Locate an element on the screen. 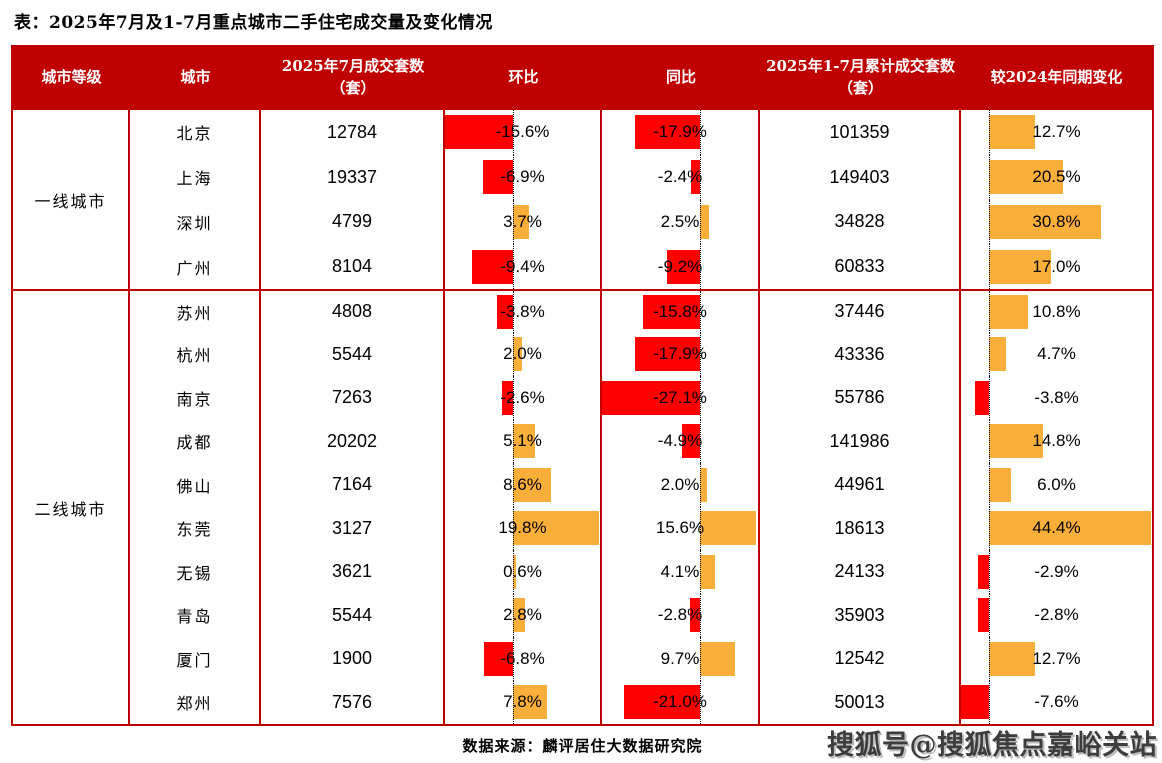  mom-pct-bar-cell: -9.4% is located at coordinates (523, 266).